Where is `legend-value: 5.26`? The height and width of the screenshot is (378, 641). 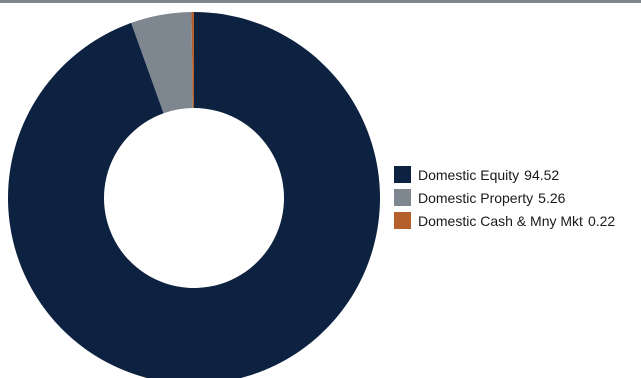 legend-value: 5.26 is located at coordinates (552, 197).